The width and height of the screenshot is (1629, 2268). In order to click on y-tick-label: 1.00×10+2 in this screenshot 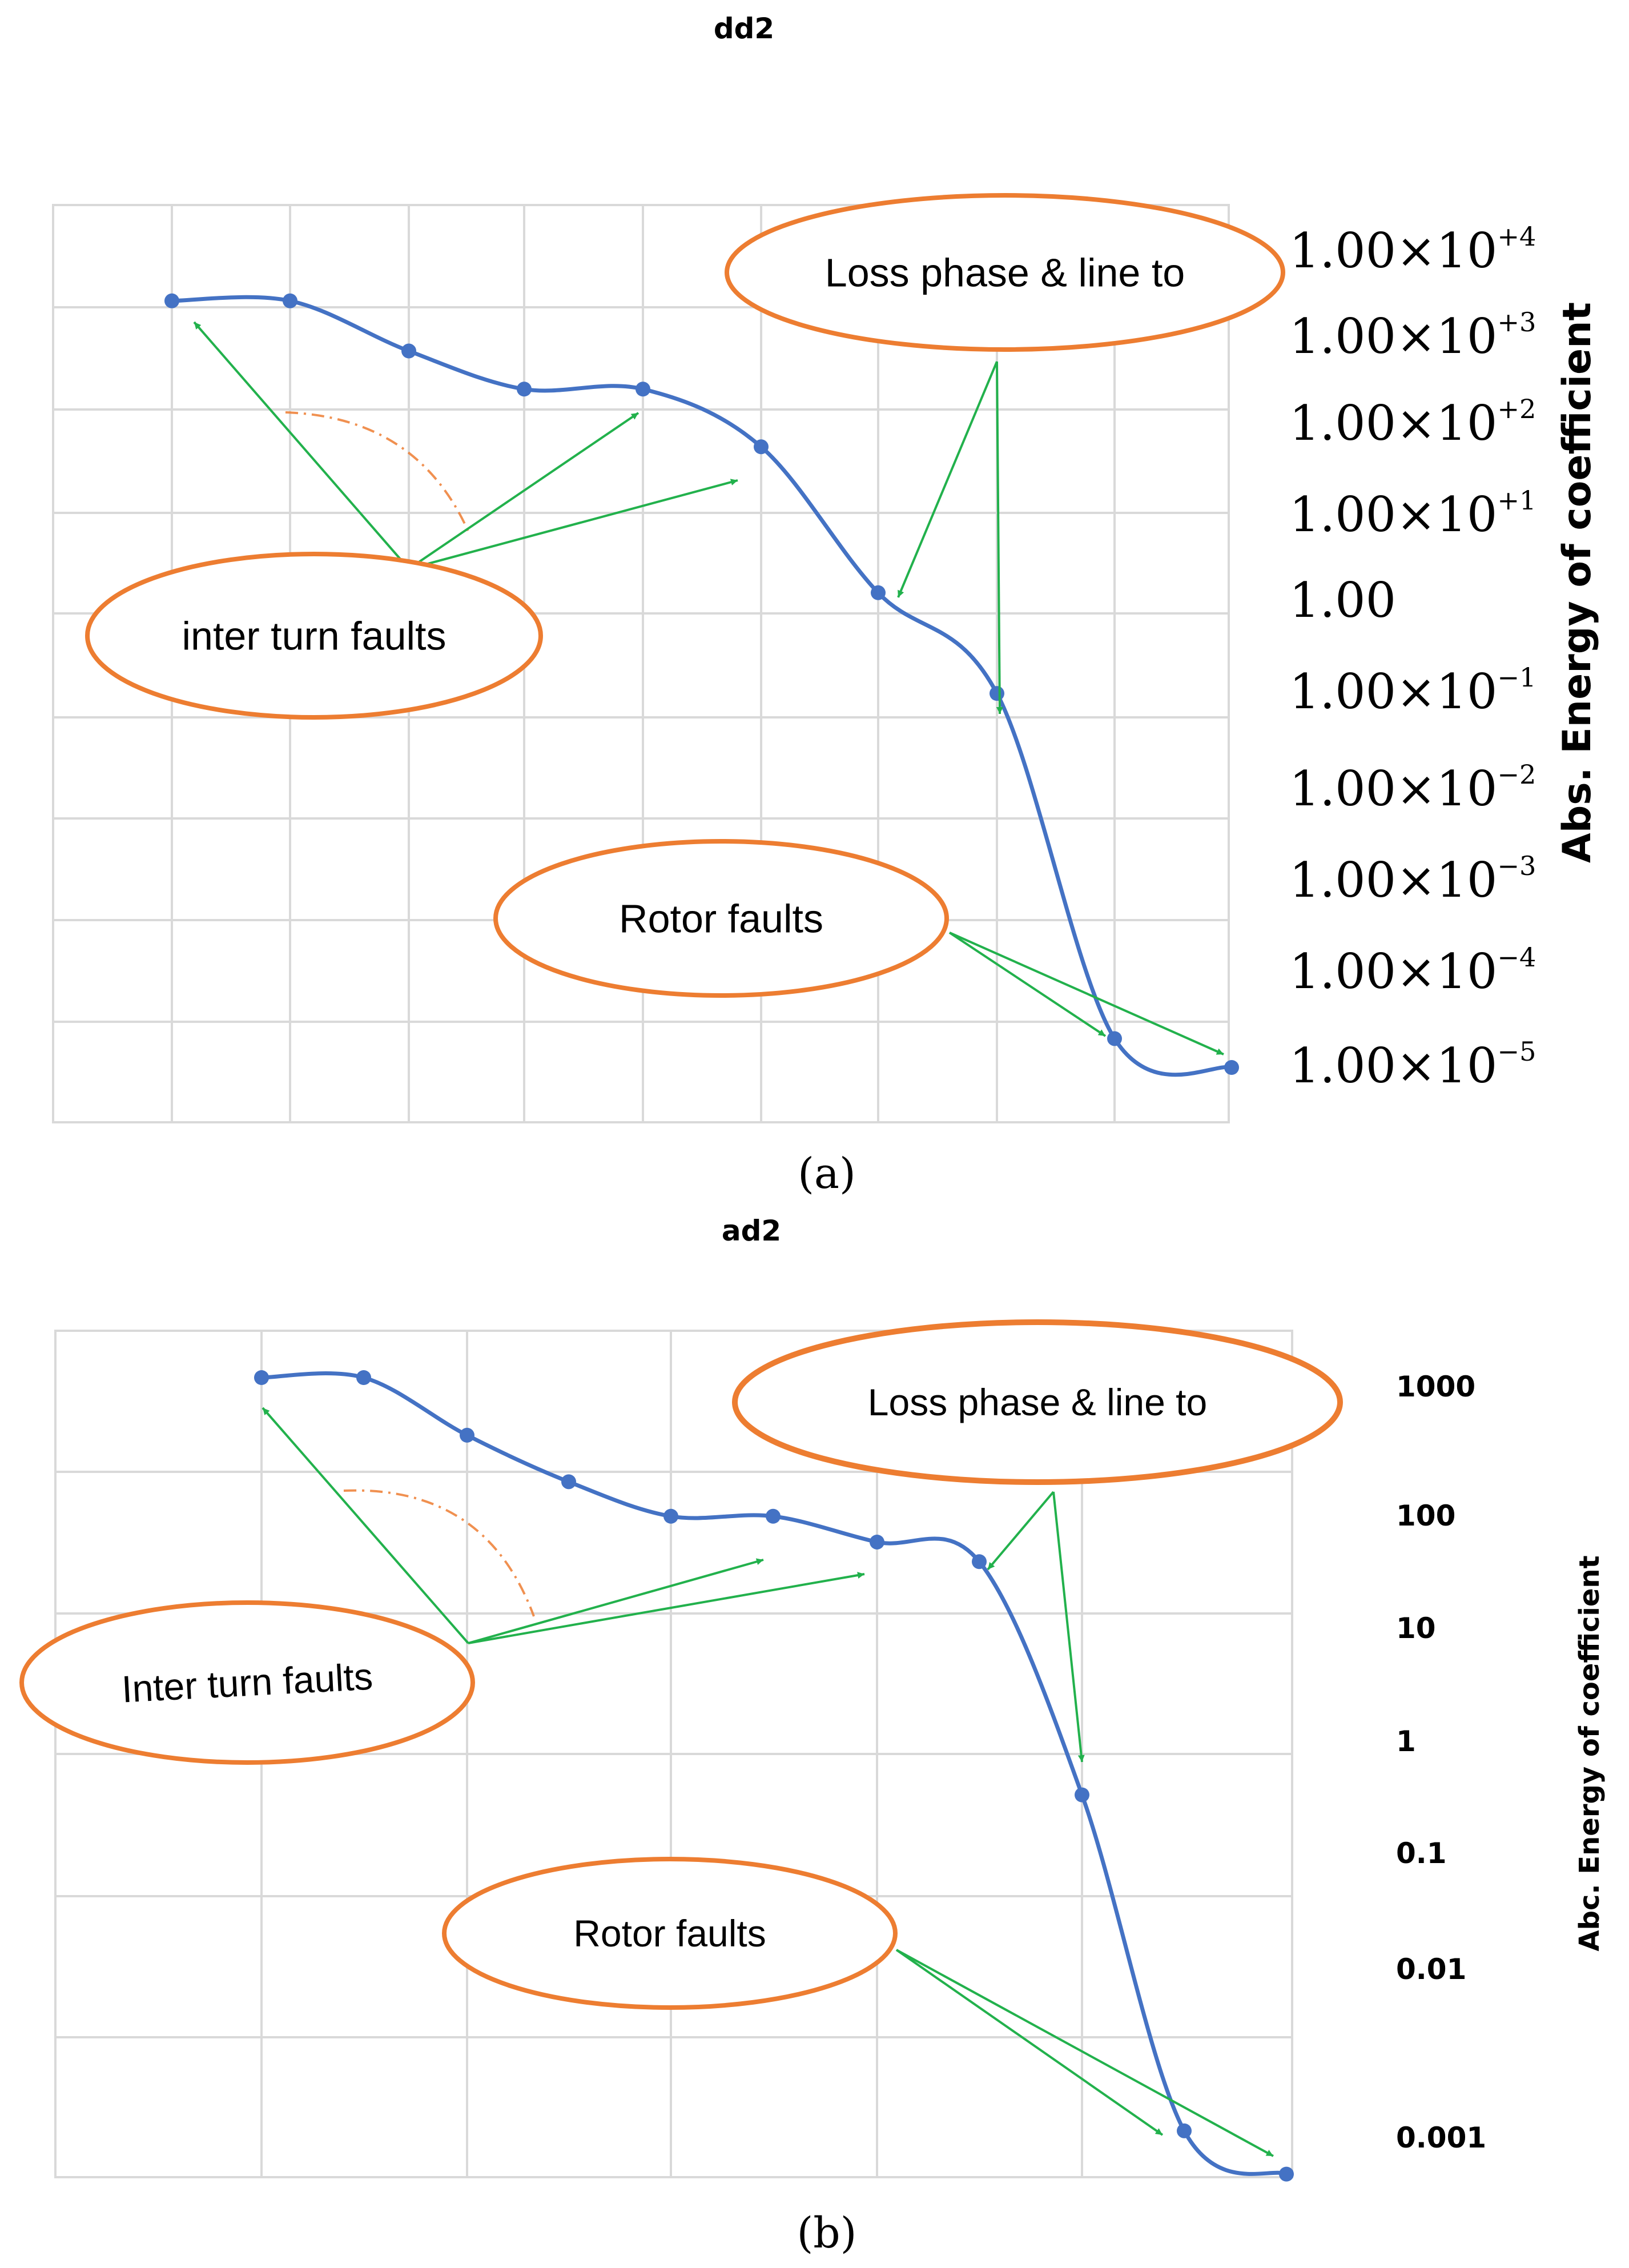, I will do `click(1413, 422)`.